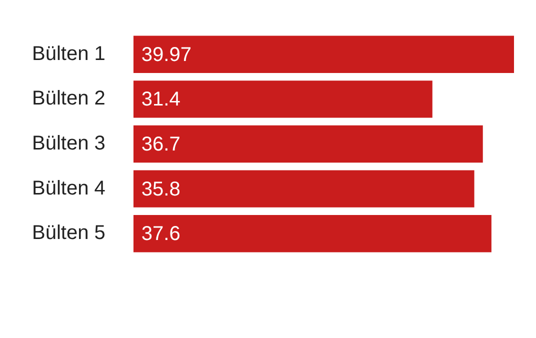 This screenshot has width=536, height=338. Describe the element at coordinates (69, 233) in the screenshot. I see `y-tick-label: Bülten 5` at that location.